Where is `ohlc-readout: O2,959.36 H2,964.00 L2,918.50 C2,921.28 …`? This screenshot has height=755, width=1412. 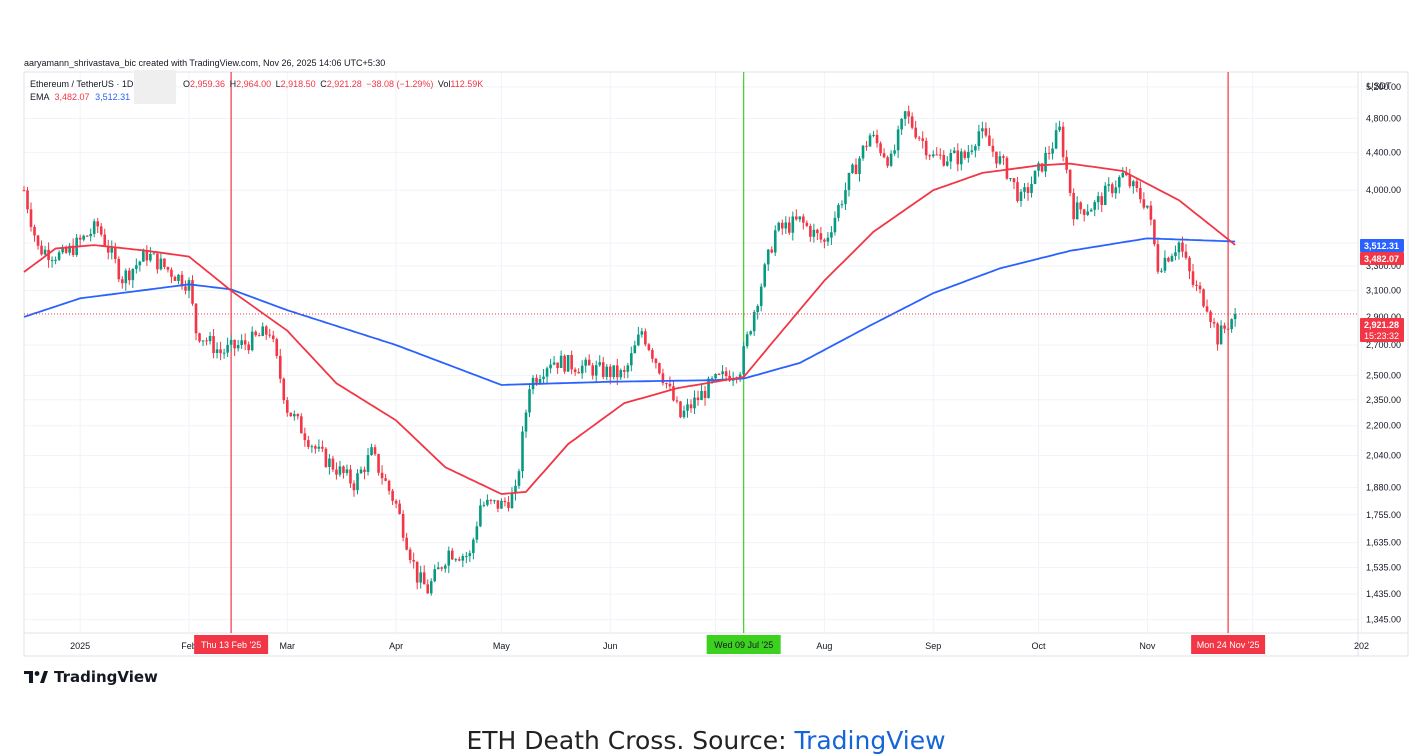
ohlc-readout: O2,959.36 H2,964.00 L2,918.50 C2,921.28 … is located at coordinates (333, 84).